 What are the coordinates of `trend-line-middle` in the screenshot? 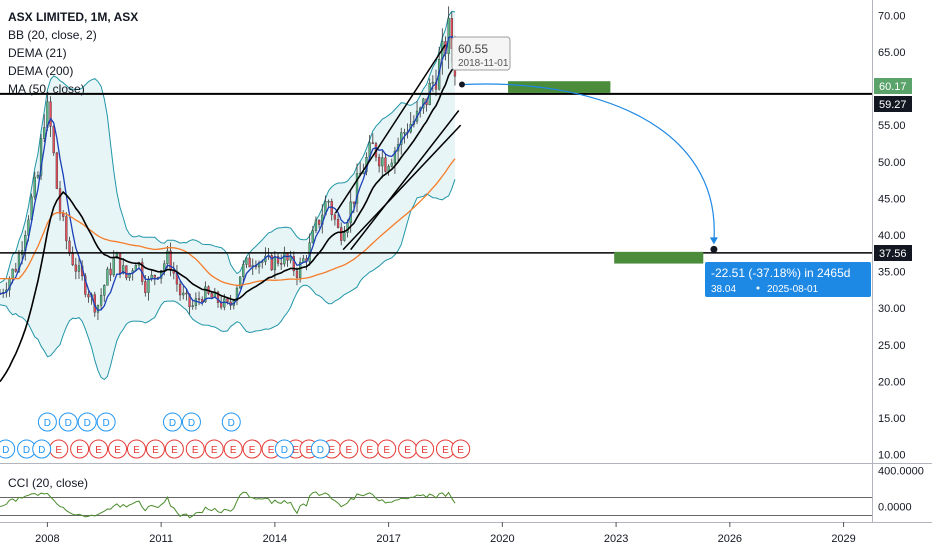 It's located at (405, 180).